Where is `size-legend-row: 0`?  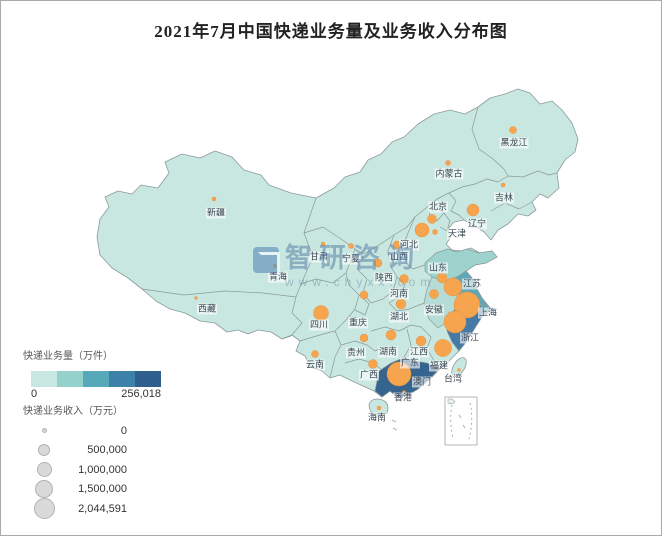
size-legend-row: 0 is located at coordinates (92, 431).